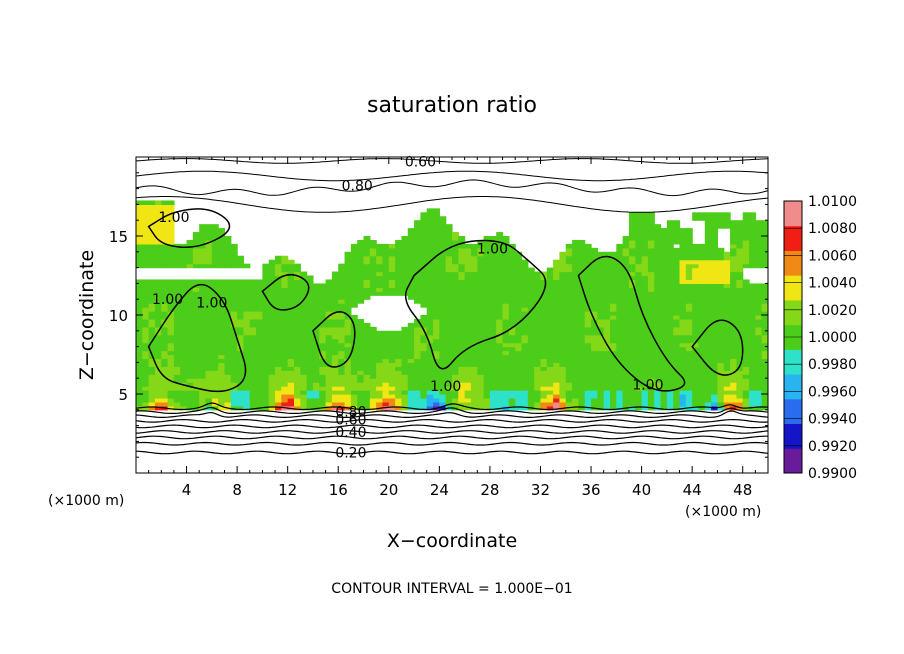 The height and width of the screenshot is (654, 904). Describe the element at coordinates (832, 256) in the screenshot. I see `colorbar-label: 1.0060` at that location.